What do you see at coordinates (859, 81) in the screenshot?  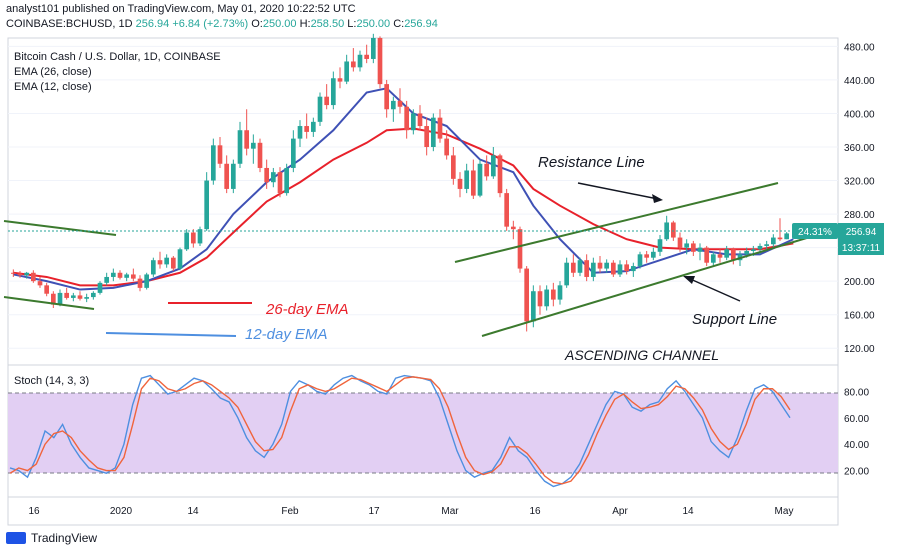 I see `price-tick-label: 440.00` at bounding box center [859, 81].